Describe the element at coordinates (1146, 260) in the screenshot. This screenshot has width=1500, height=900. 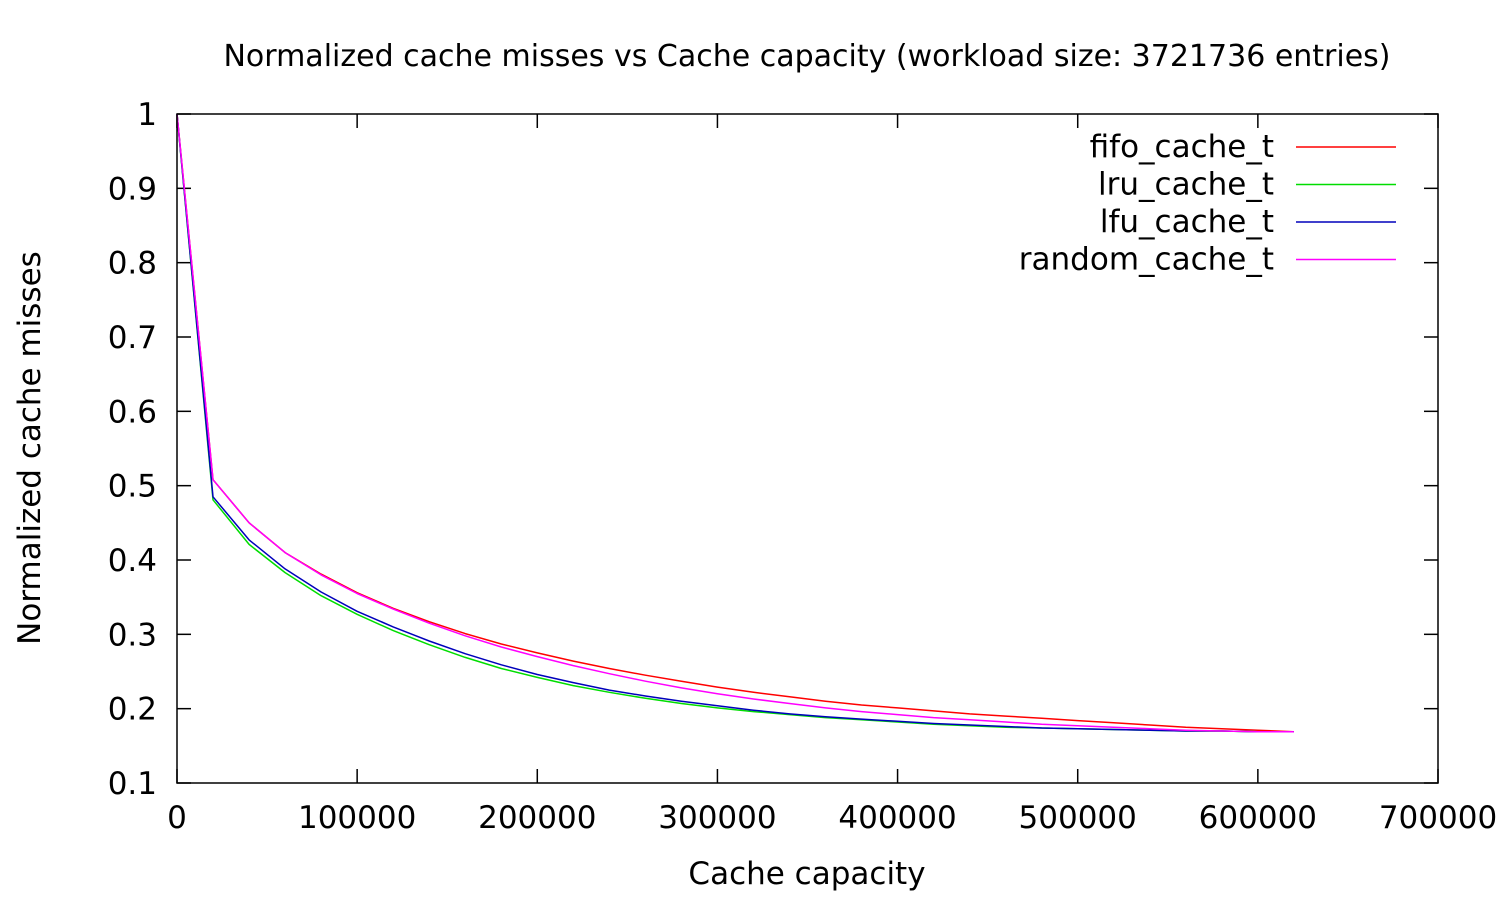
I see `legend-label-random-cache-t: random_cache_t` at that location.